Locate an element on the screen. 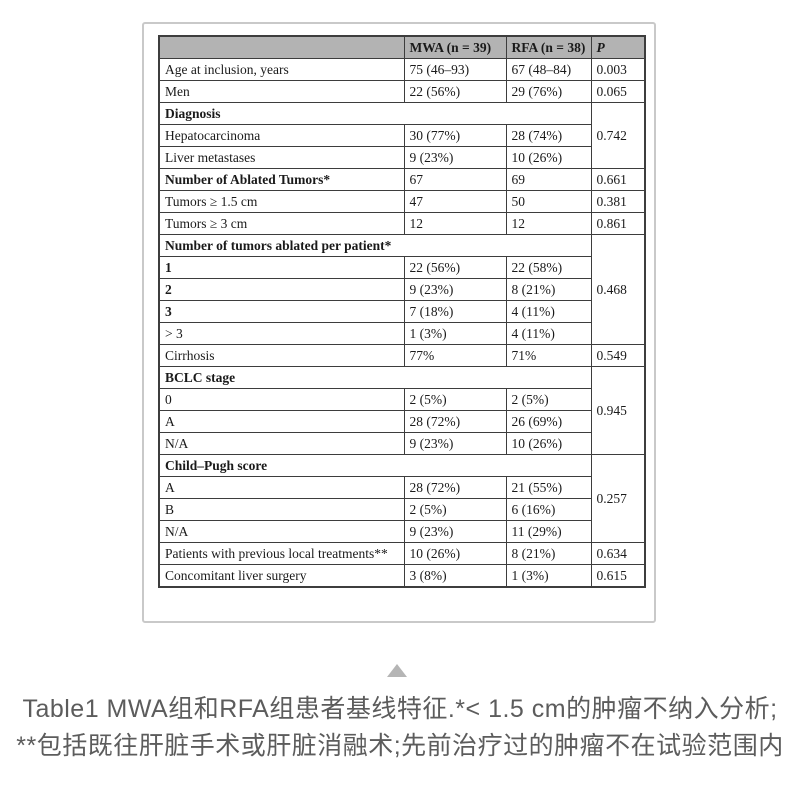 The image size is (800, 798). row-label: Men is located at coordinates (281, 91).